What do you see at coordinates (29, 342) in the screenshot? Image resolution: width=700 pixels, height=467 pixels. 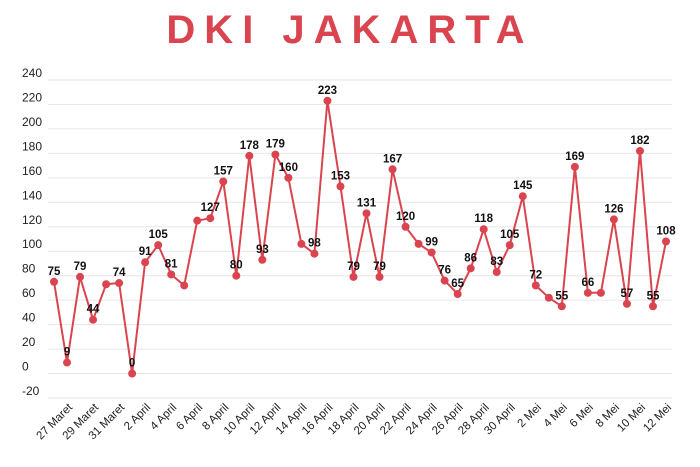 I see `y-tick-label: 20` at bounding box center [29, 342].